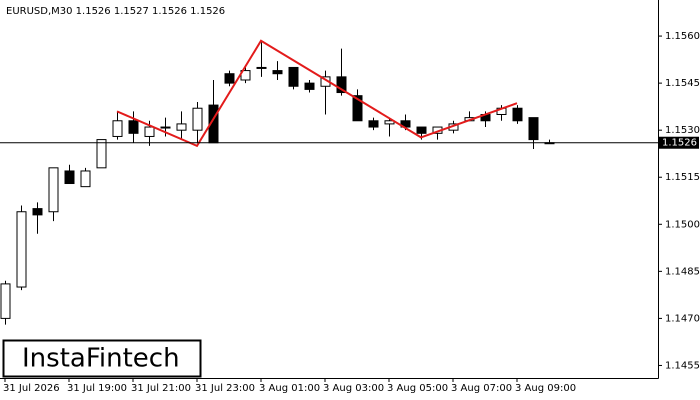 The image size is (700, 400). What do you see at coordinates (417, 388) in the screenshot?
I see `x-tick-label: 3 Aug 05:00` at bounding box center [417, 388].